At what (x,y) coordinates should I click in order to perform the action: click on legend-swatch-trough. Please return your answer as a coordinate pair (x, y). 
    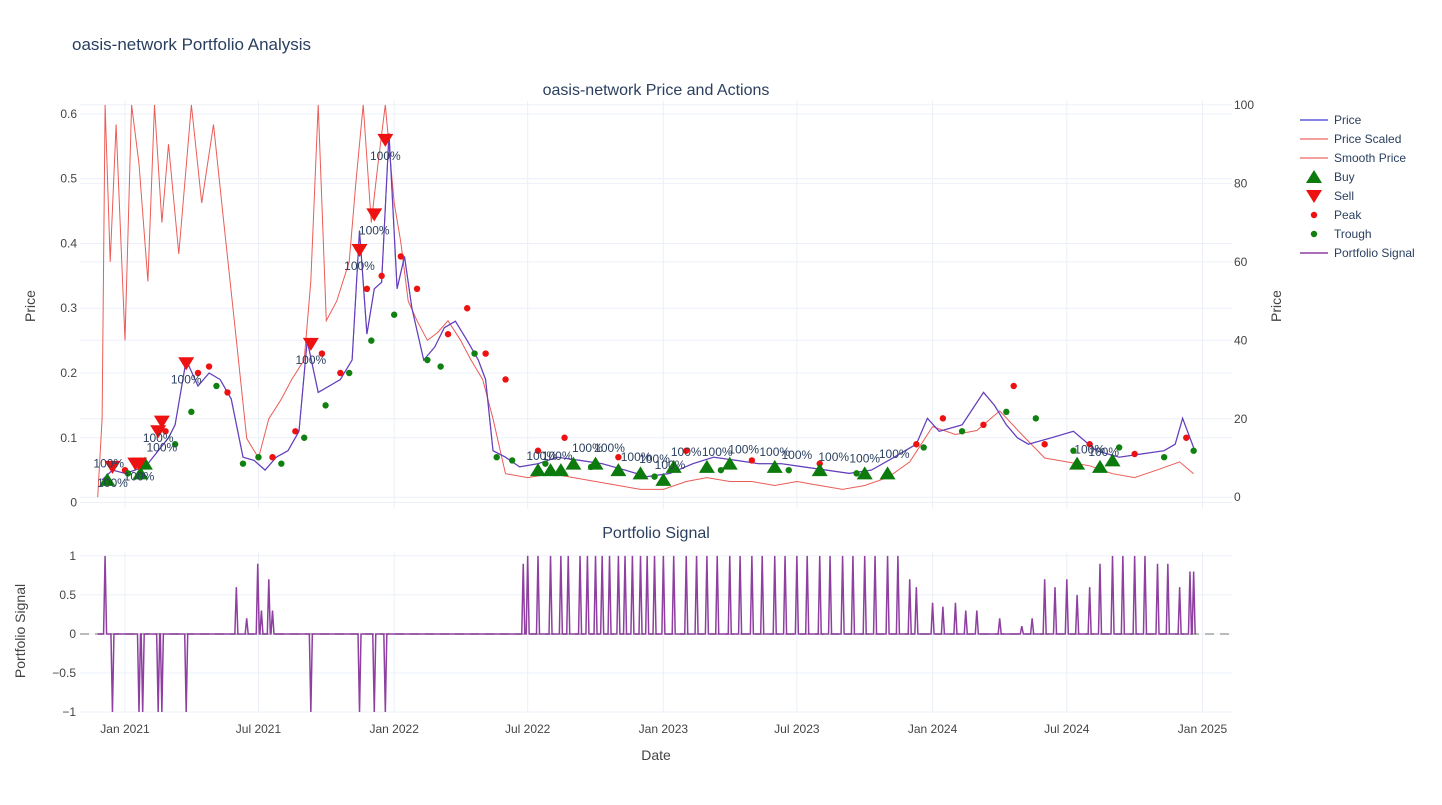
    Looking at the image, I should click on (1314, 234).